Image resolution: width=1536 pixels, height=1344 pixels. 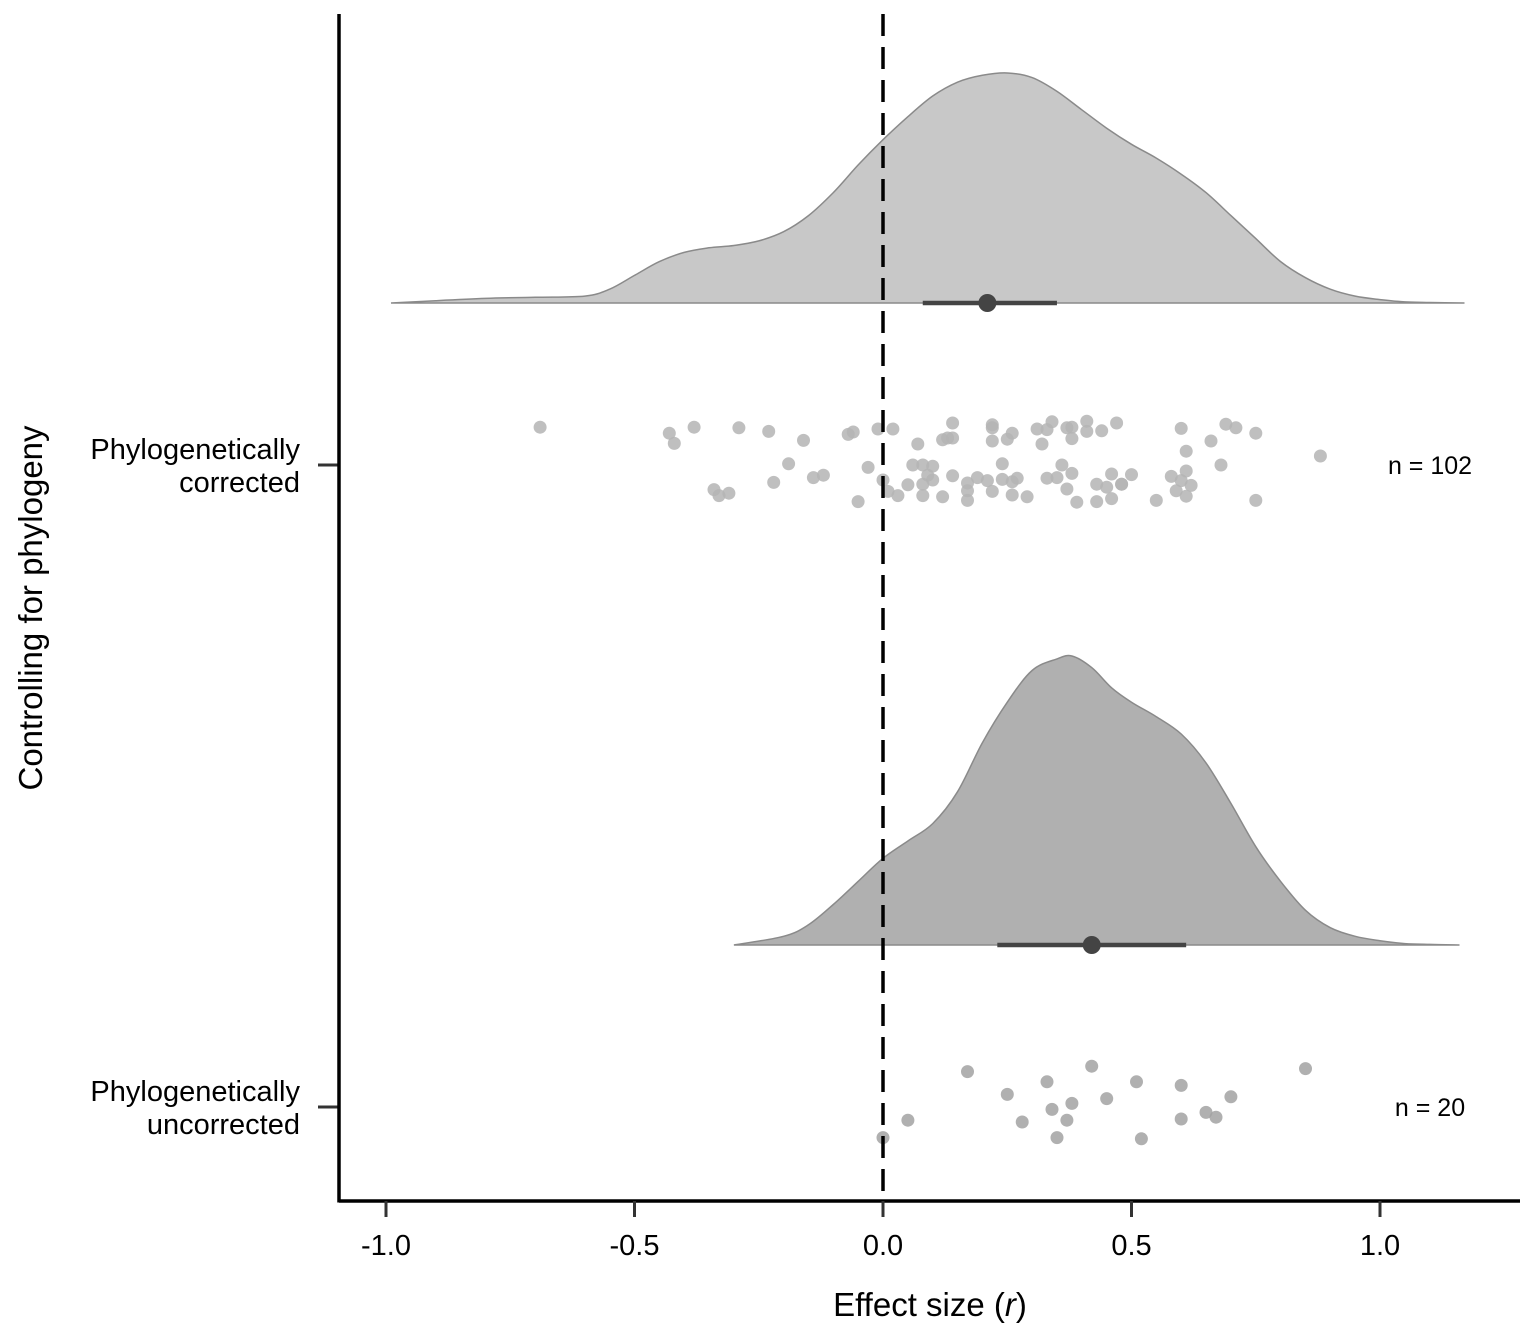 What do you see at coordinates (1430, 1108) in the screenshot?
I see `n-label: n = 20` at bounding box center [1430, 1108].